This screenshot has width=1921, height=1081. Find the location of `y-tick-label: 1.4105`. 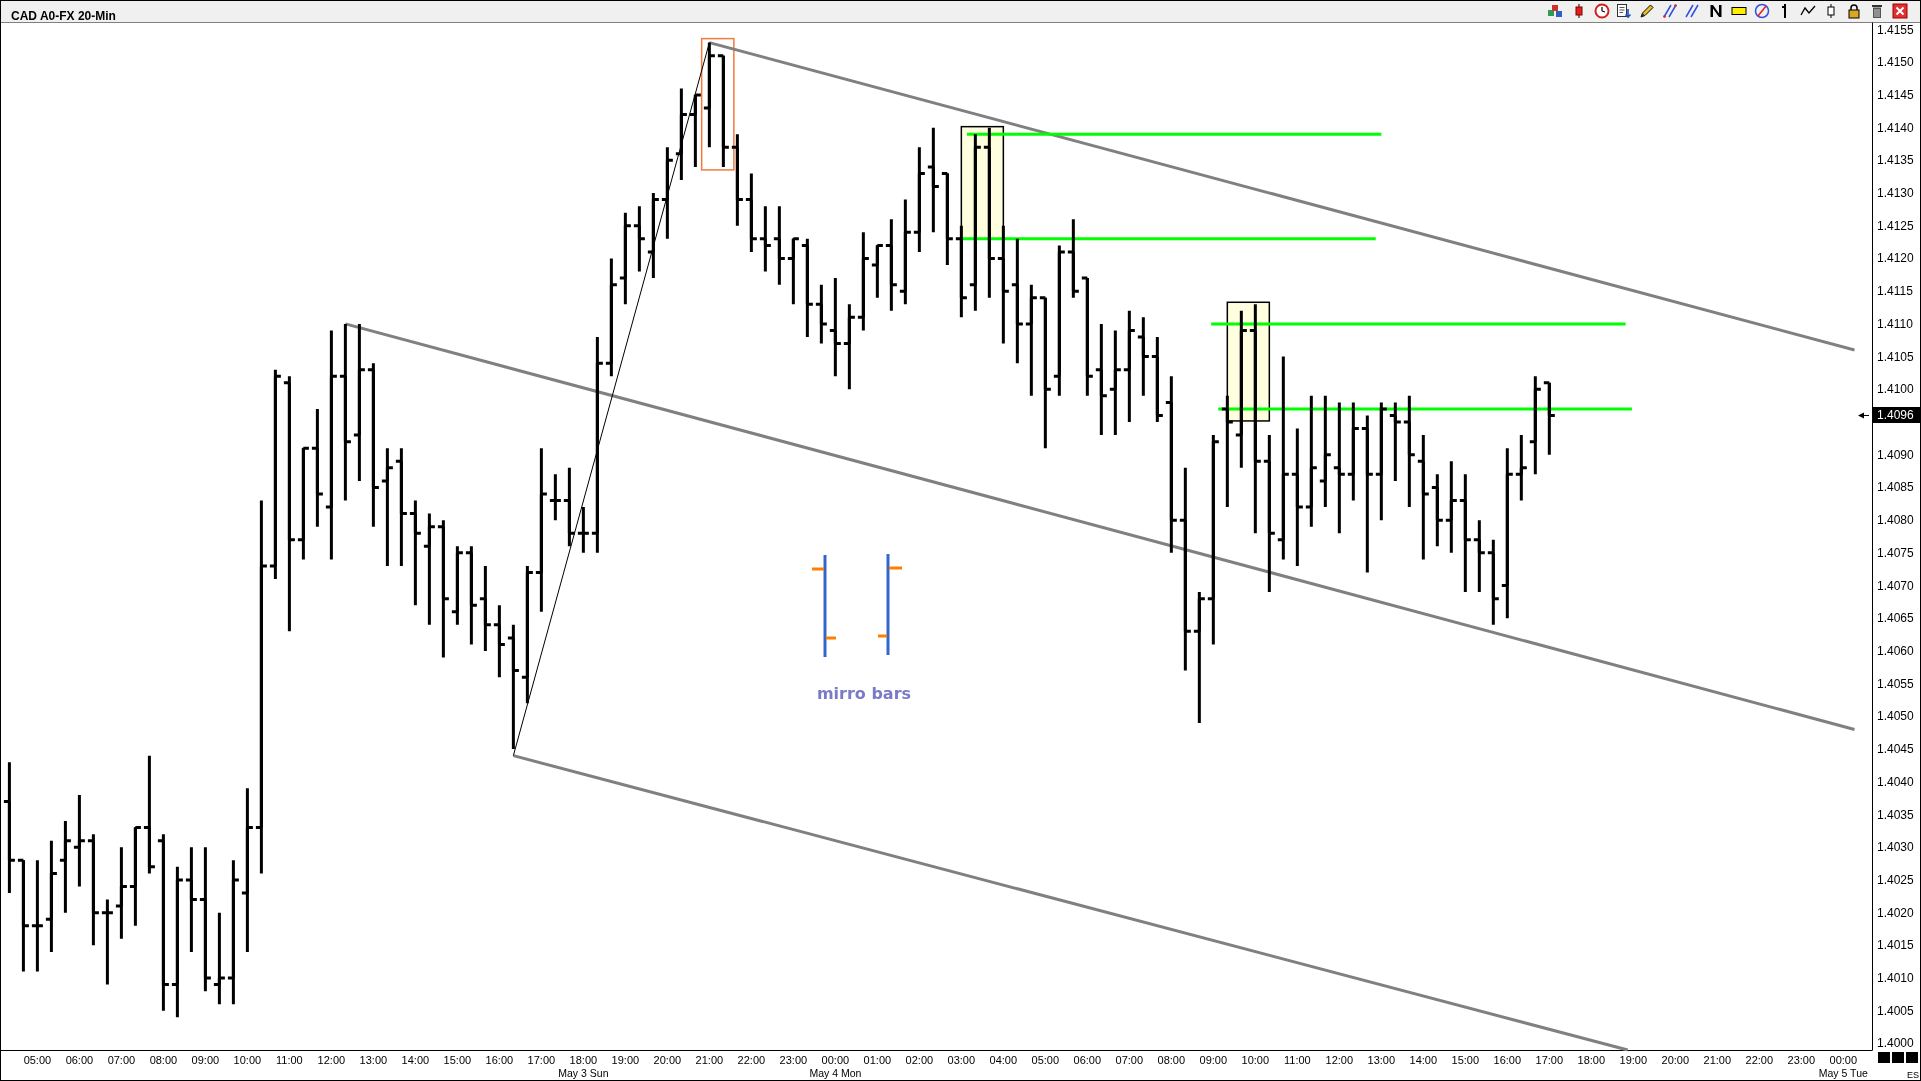

y-tick-label: 1.4105 is located at coordinates (1896, 356).